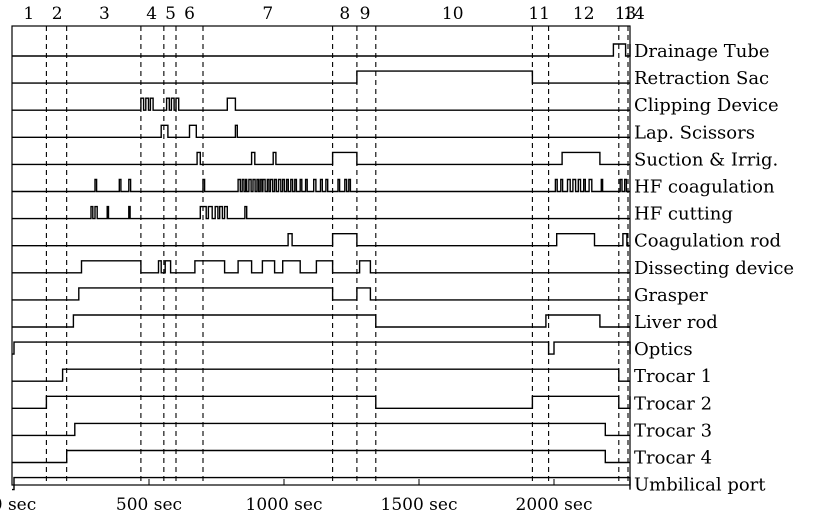 Image resolution: width=820 pixels, height=529 pixels. Describe the element at coordinates (189, 14) in the screenshot. I see `phase-number-6: 6` at that location.